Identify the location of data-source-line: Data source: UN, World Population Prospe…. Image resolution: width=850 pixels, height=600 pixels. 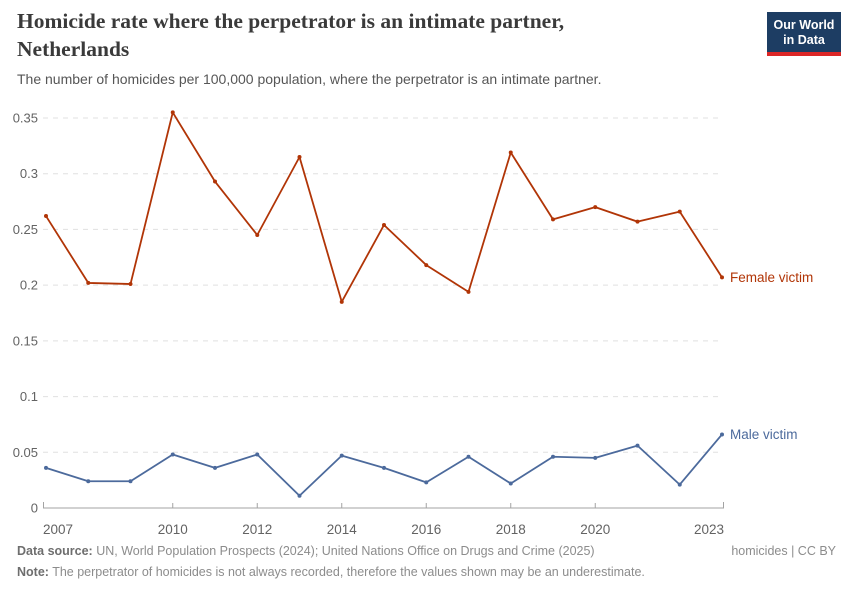
(306, 551).